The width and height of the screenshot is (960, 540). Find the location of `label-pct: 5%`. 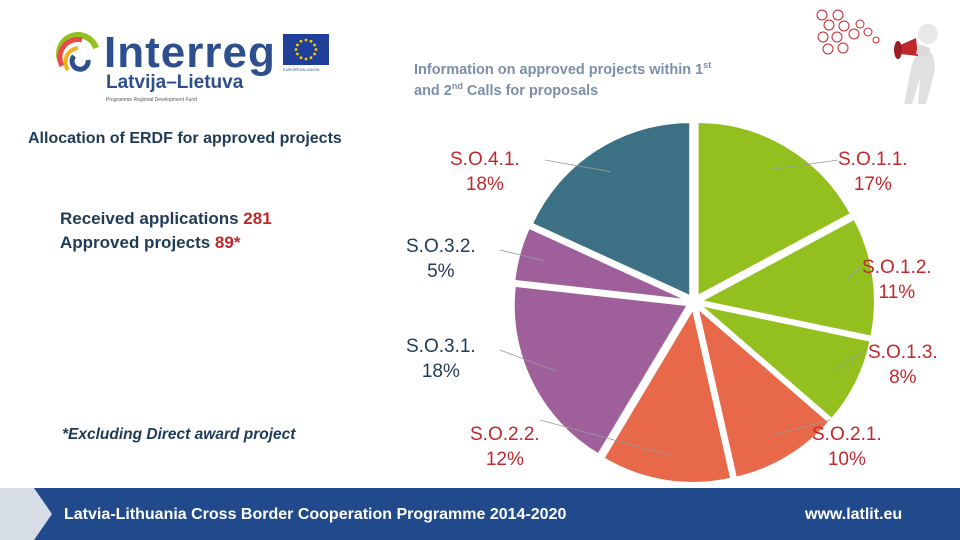

label-pct: 5% is located at coordinates (441, 271).